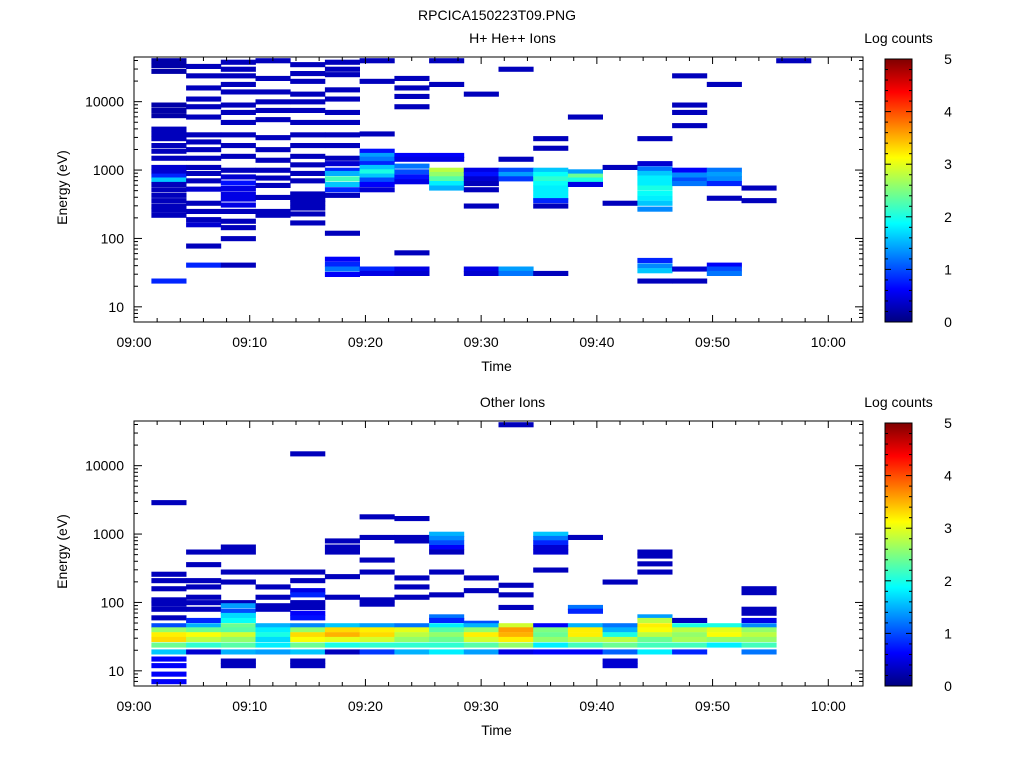 This screenshot has width=1024, height=768. What do you see at coordinates (62, 551) in the screenshot?
I see `y-axis-label: Energy (eV)` at bounding box center [62, 551].